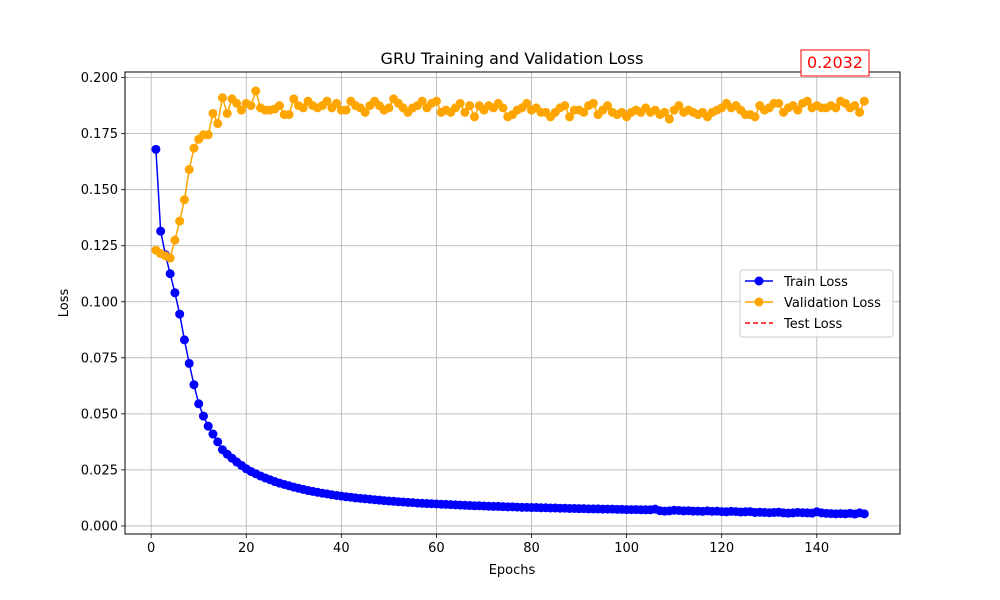 This screenshot has width=1000, height=600. Describe the element at coordinates (812, 324) in the screenshot. I see `legend-test-label: Test Loss` at that location.